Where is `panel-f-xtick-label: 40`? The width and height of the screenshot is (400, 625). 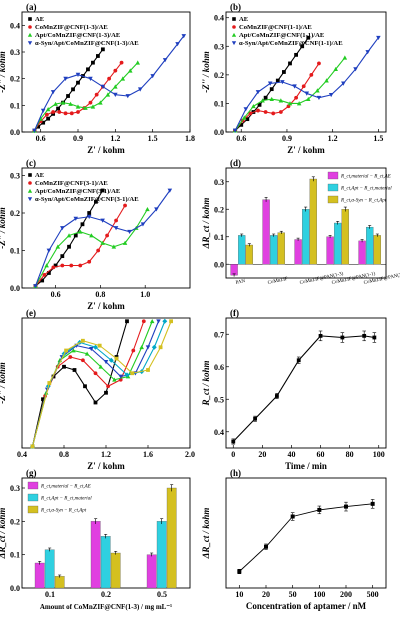 panel-f-xtick-label: 40 is located at coordinates (291, 454).